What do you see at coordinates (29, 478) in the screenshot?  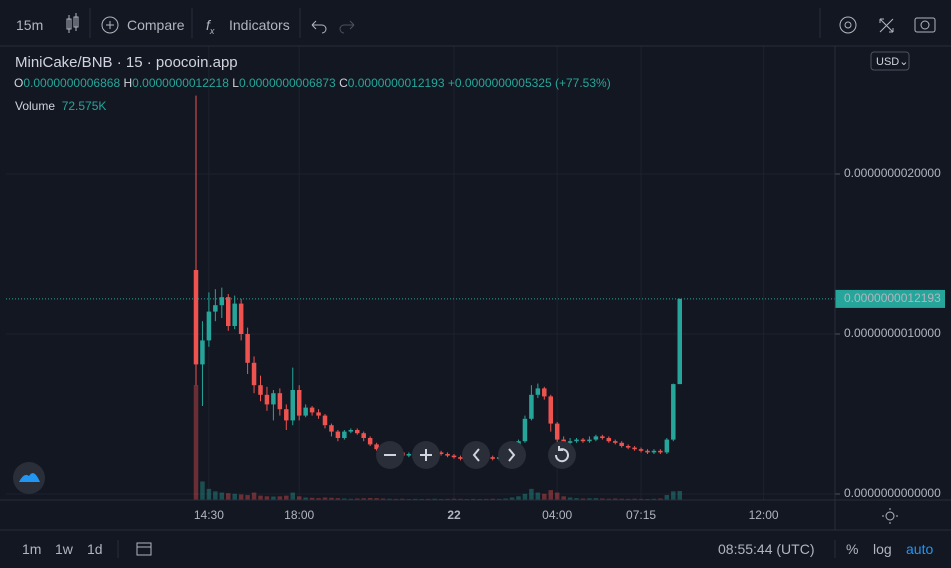 I see `logo-button` at bounding box center [29, 478].